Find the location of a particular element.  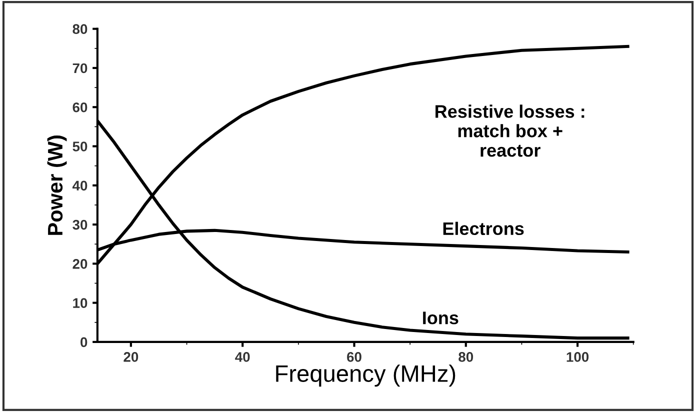

series-label: Ions is located at coordinates (440, 318).